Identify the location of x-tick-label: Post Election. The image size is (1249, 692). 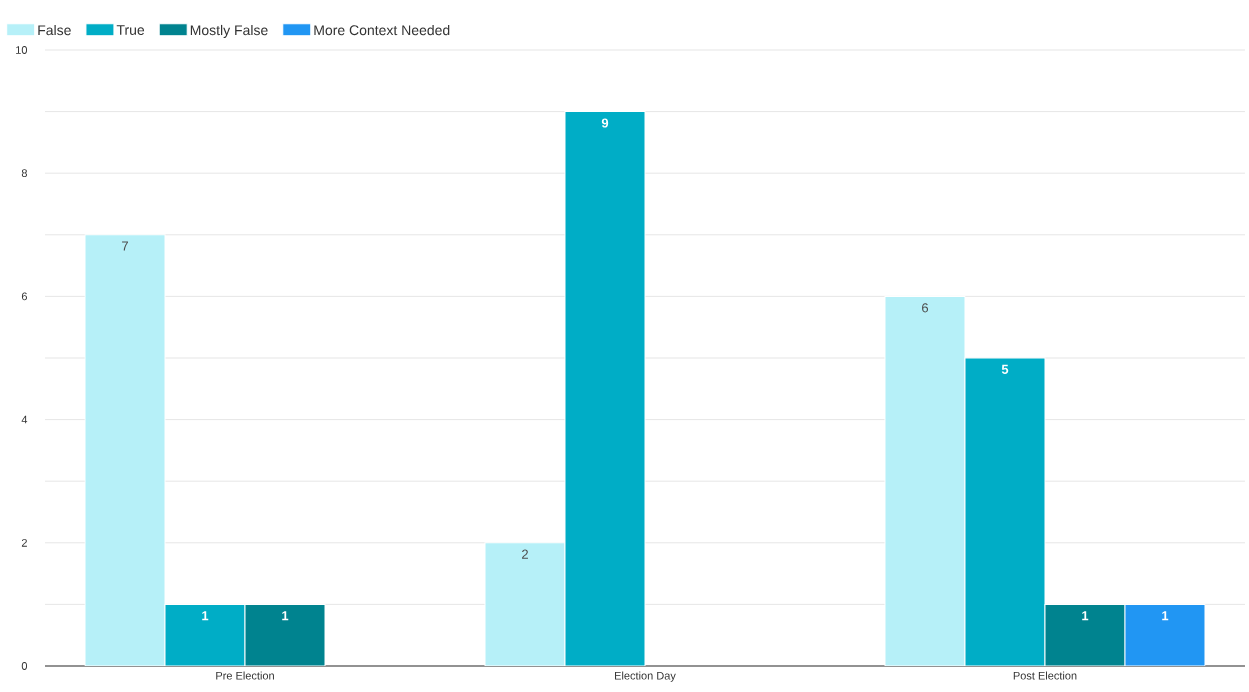
(1045, 675).